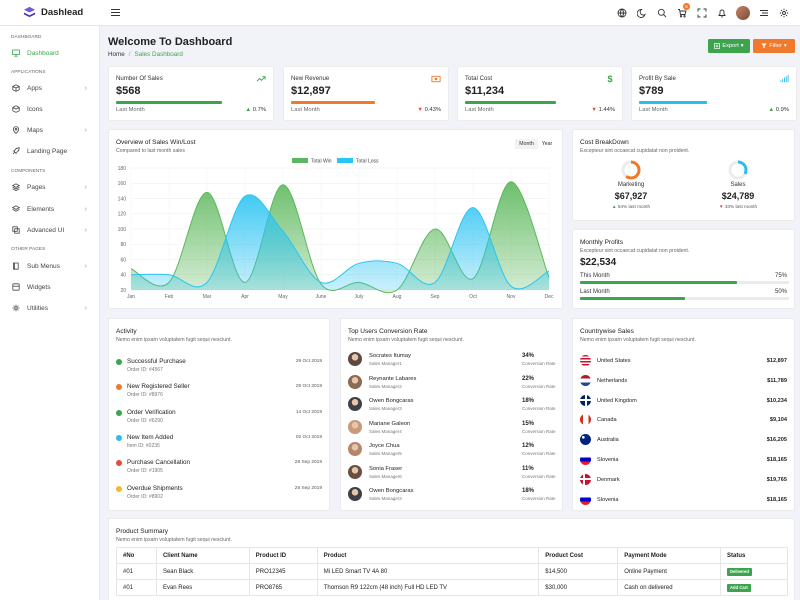 The image size is (800, 600). What do you see at coordinates (139, 78) in the screenshot?
I see `stat-label: Number Of Sales` at bounding box center [139, 78].